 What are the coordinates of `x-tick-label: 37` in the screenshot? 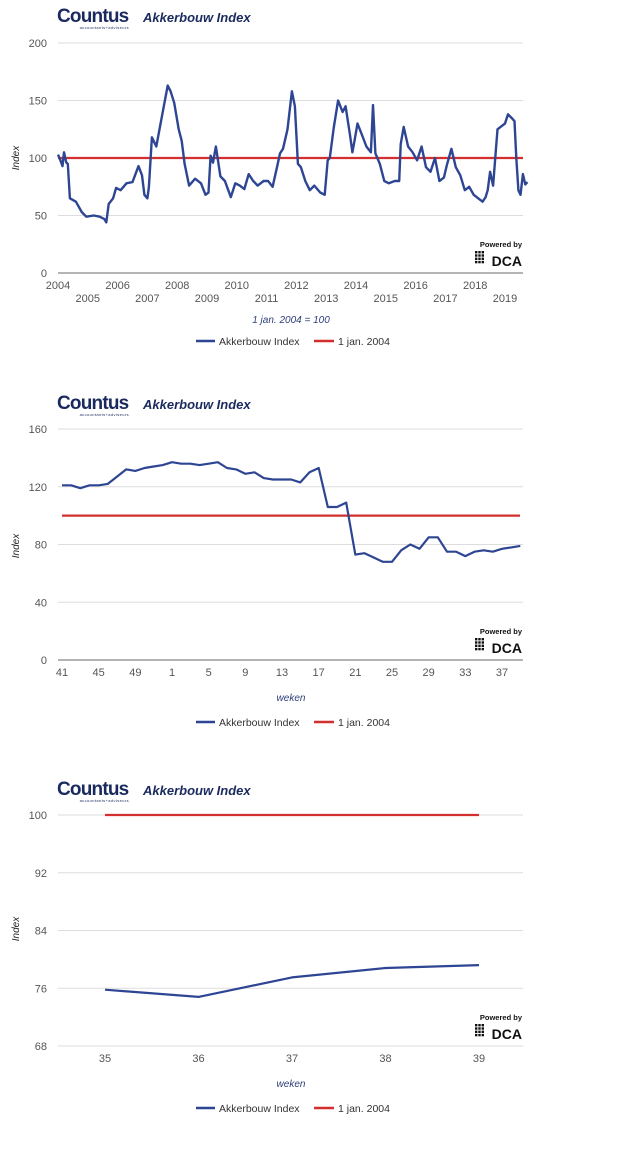 It's located at (292, 1059).